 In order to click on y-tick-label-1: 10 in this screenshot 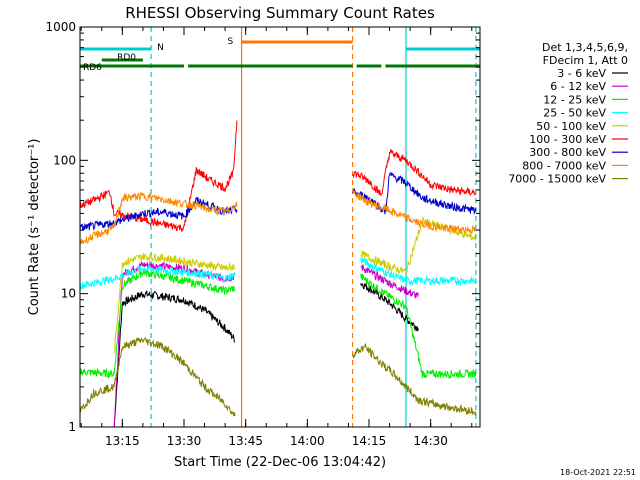, I will do `click(68, 294)`.